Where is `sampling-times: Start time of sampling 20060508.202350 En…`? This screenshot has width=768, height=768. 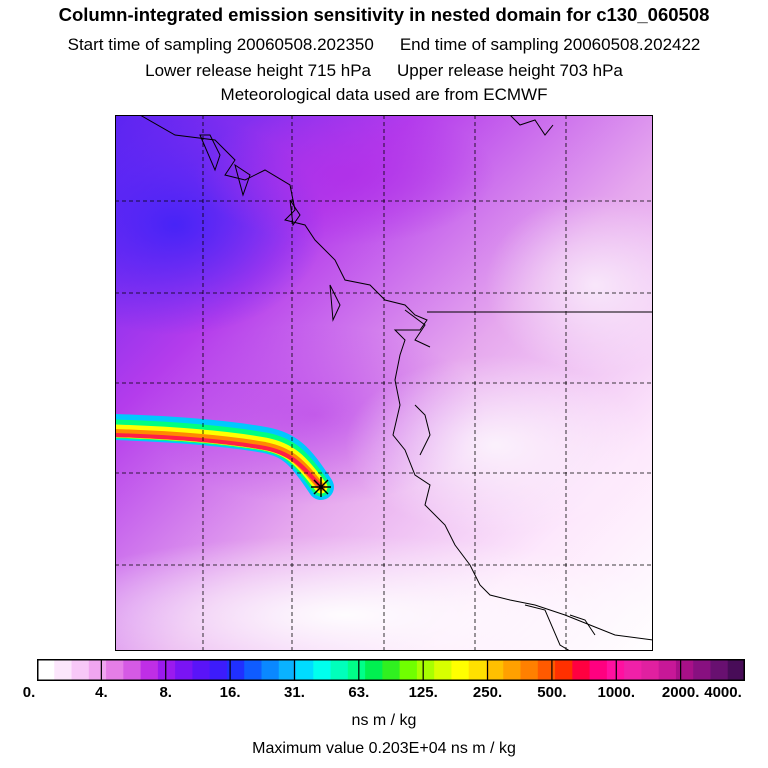 sampling-times: Start time of sampling 20060508.202350 En… is located at coordinates (384, 45).